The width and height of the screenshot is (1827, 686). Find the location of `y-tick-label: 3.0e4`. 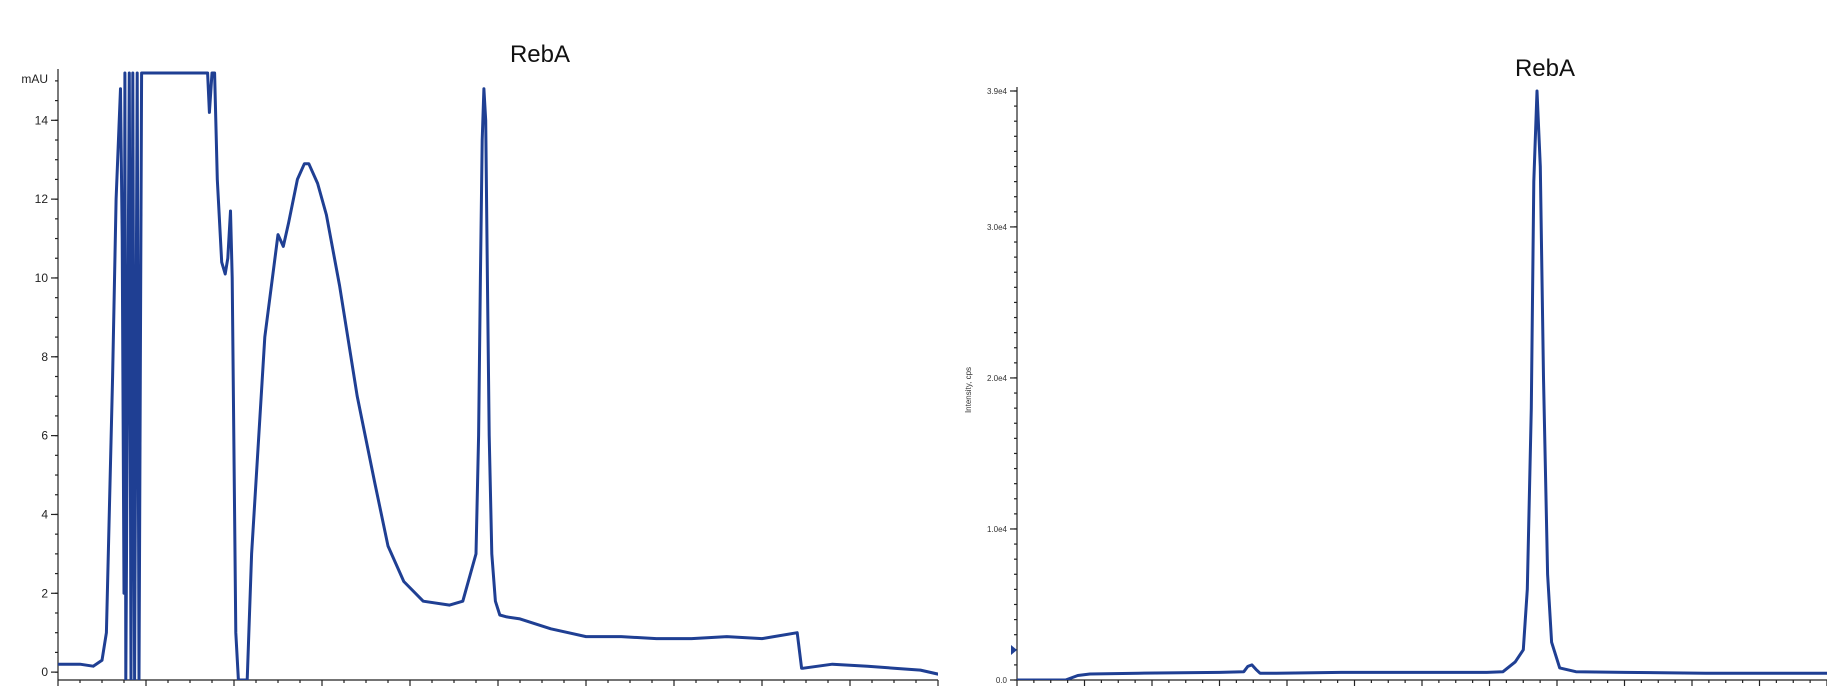

y-tick-label: 3.0e4 is located at coordinates (997, 227).